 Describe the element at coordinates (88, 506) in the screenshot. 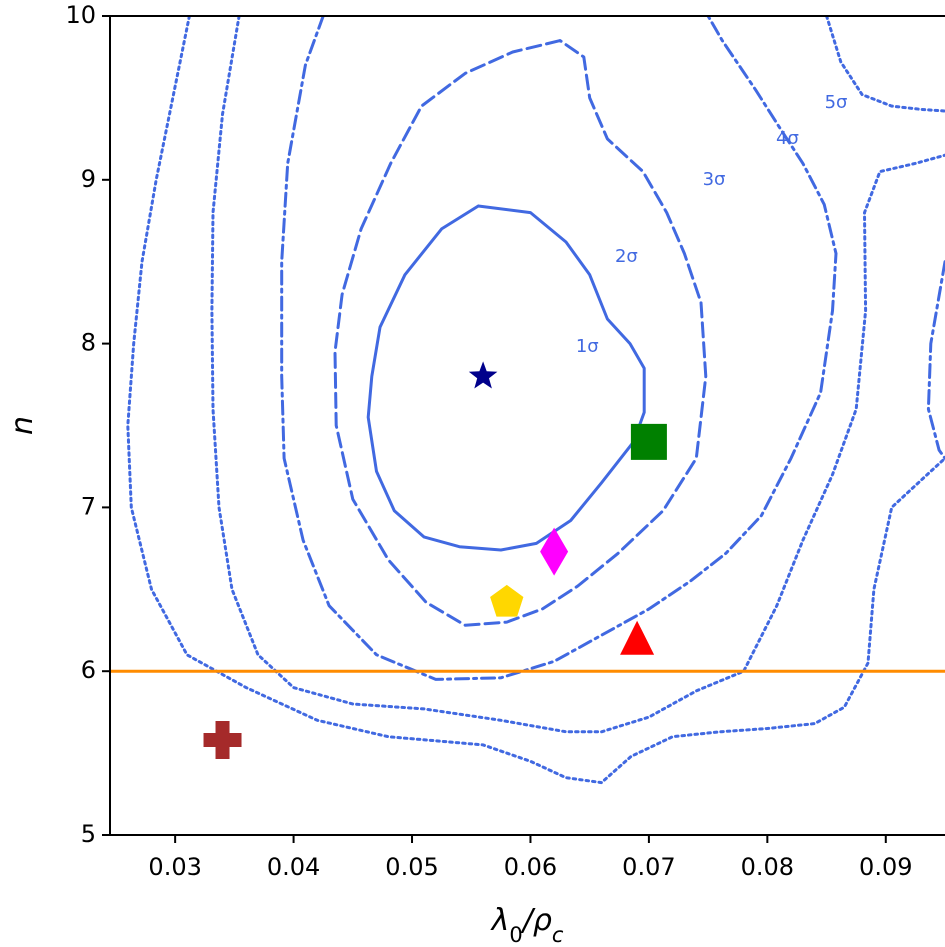

I see `y-tick-label: 7` at that location.